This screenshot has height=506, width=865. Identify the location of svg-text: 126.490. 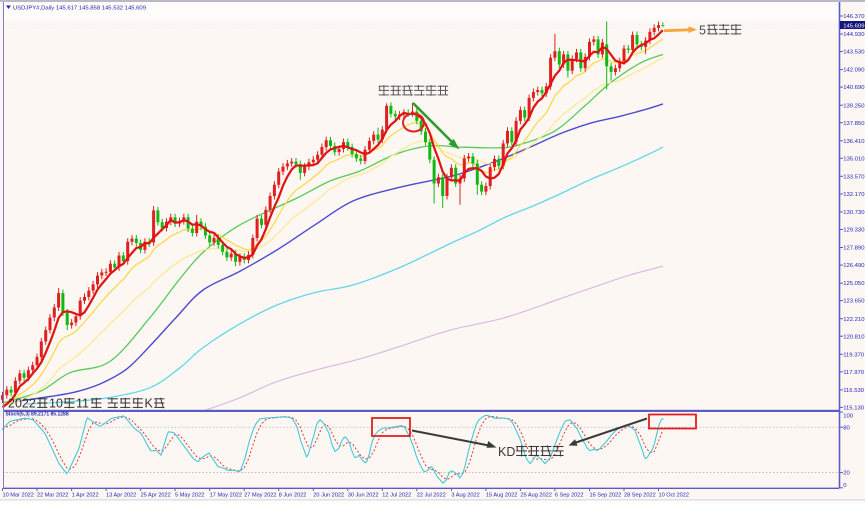
(854, 266).